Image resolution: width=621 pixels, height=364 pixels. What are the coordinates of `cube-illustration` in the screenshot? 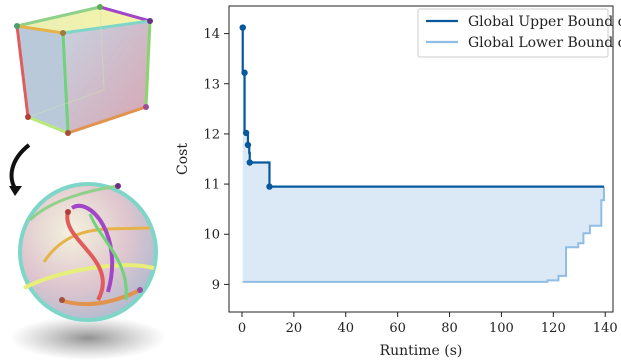 It's located at (83, 70).